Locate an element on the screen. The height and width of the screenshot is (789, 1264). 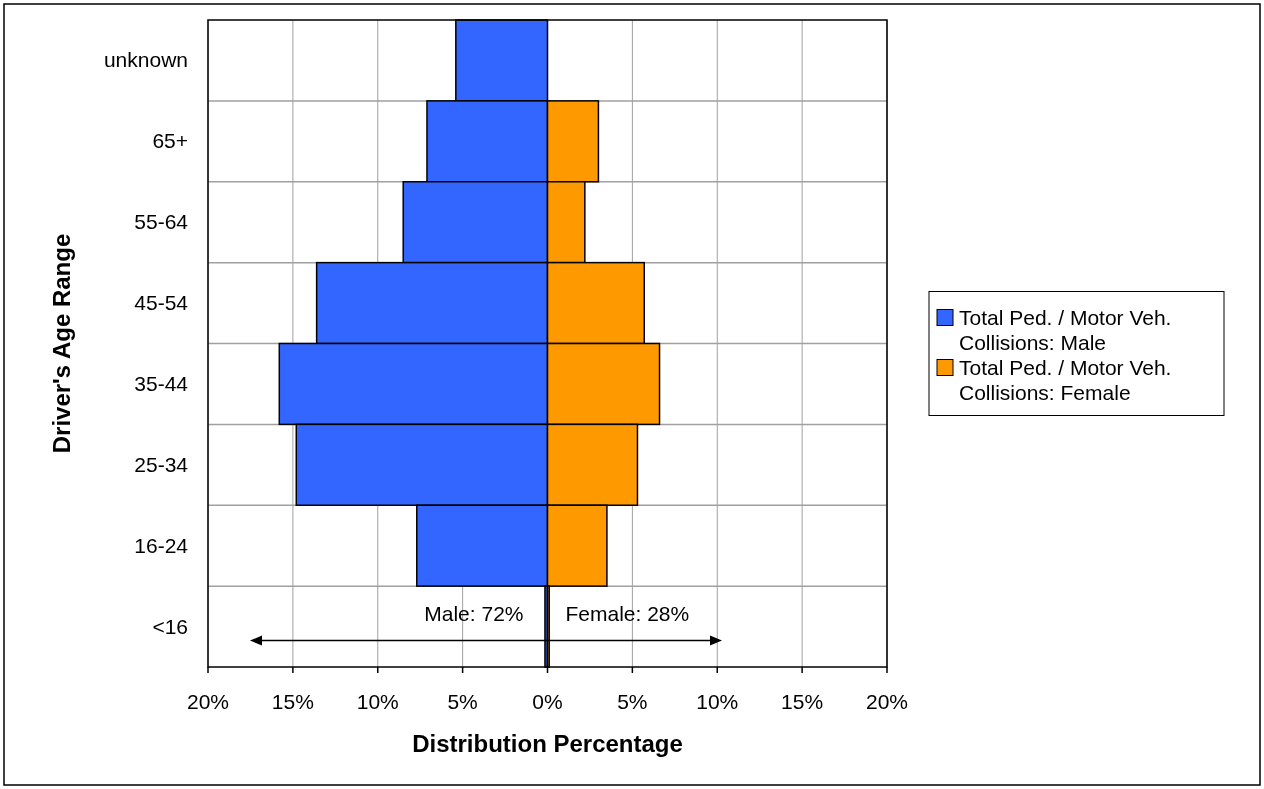
annotation: Female: 28% is located at coordinates (627, 613).